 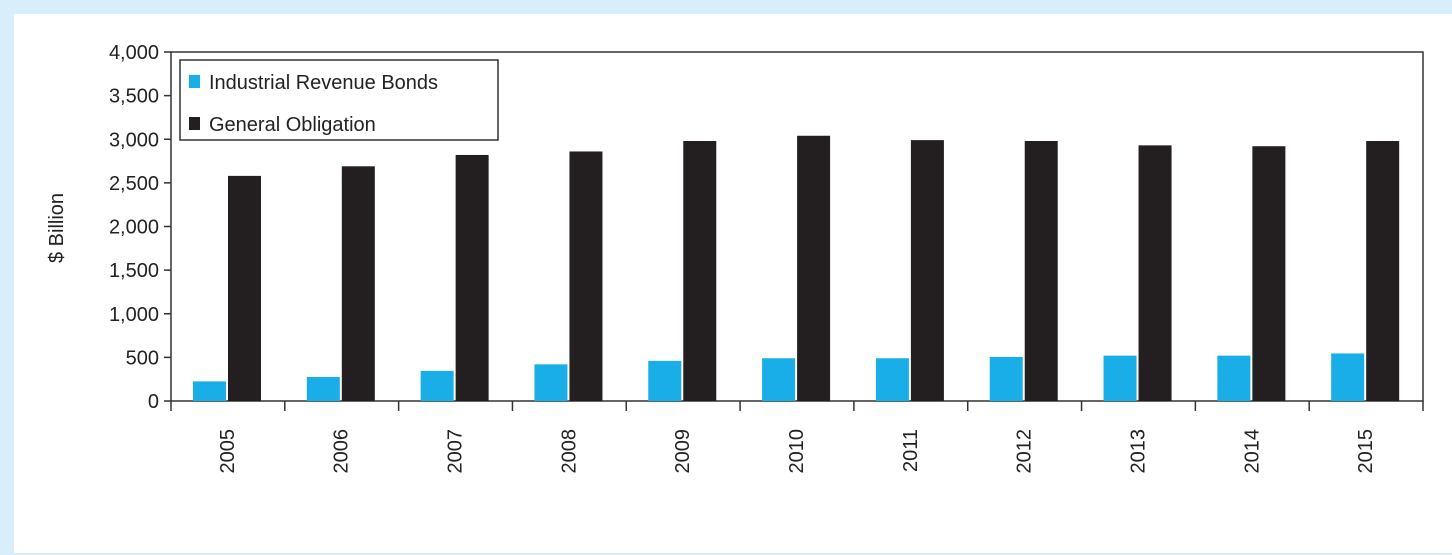 I want to click on bar-general-obligation-2012, so click(x=1041, y=270).